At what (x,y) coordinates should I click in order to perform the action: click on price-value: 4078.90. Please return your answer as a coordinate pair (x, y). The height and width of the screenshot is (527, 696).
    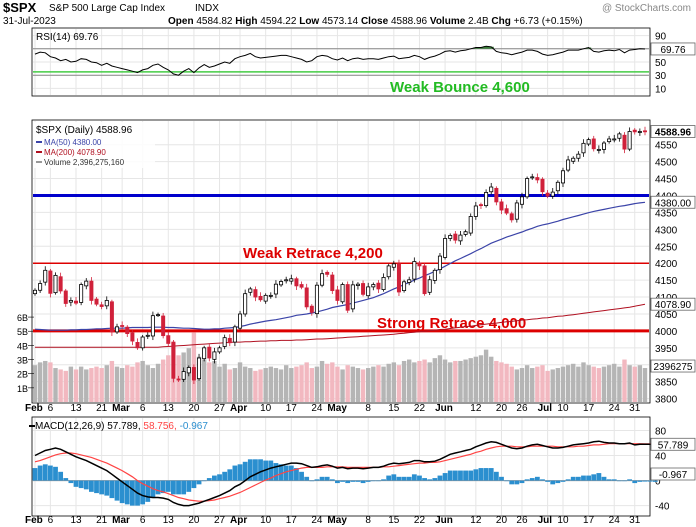
    Looking at the image, I should click on (673, 305).